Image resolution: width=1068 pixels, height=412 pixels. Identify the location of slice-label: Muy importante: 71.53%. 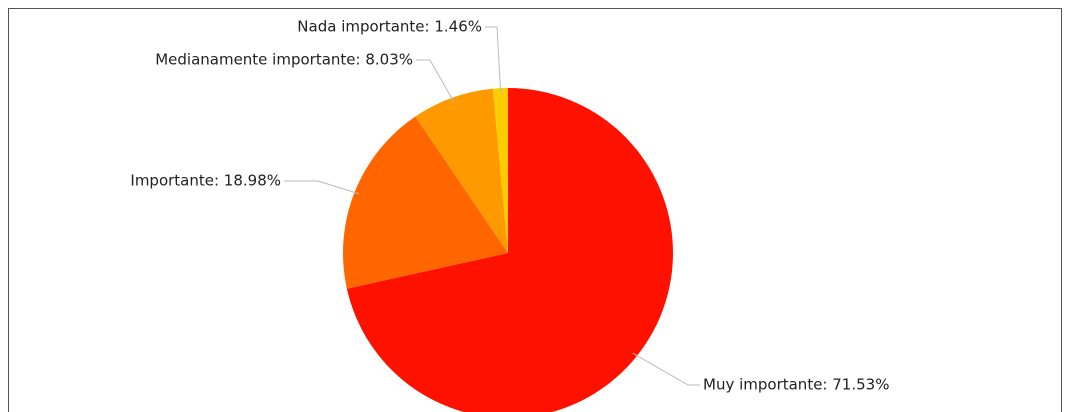
(796, 385).